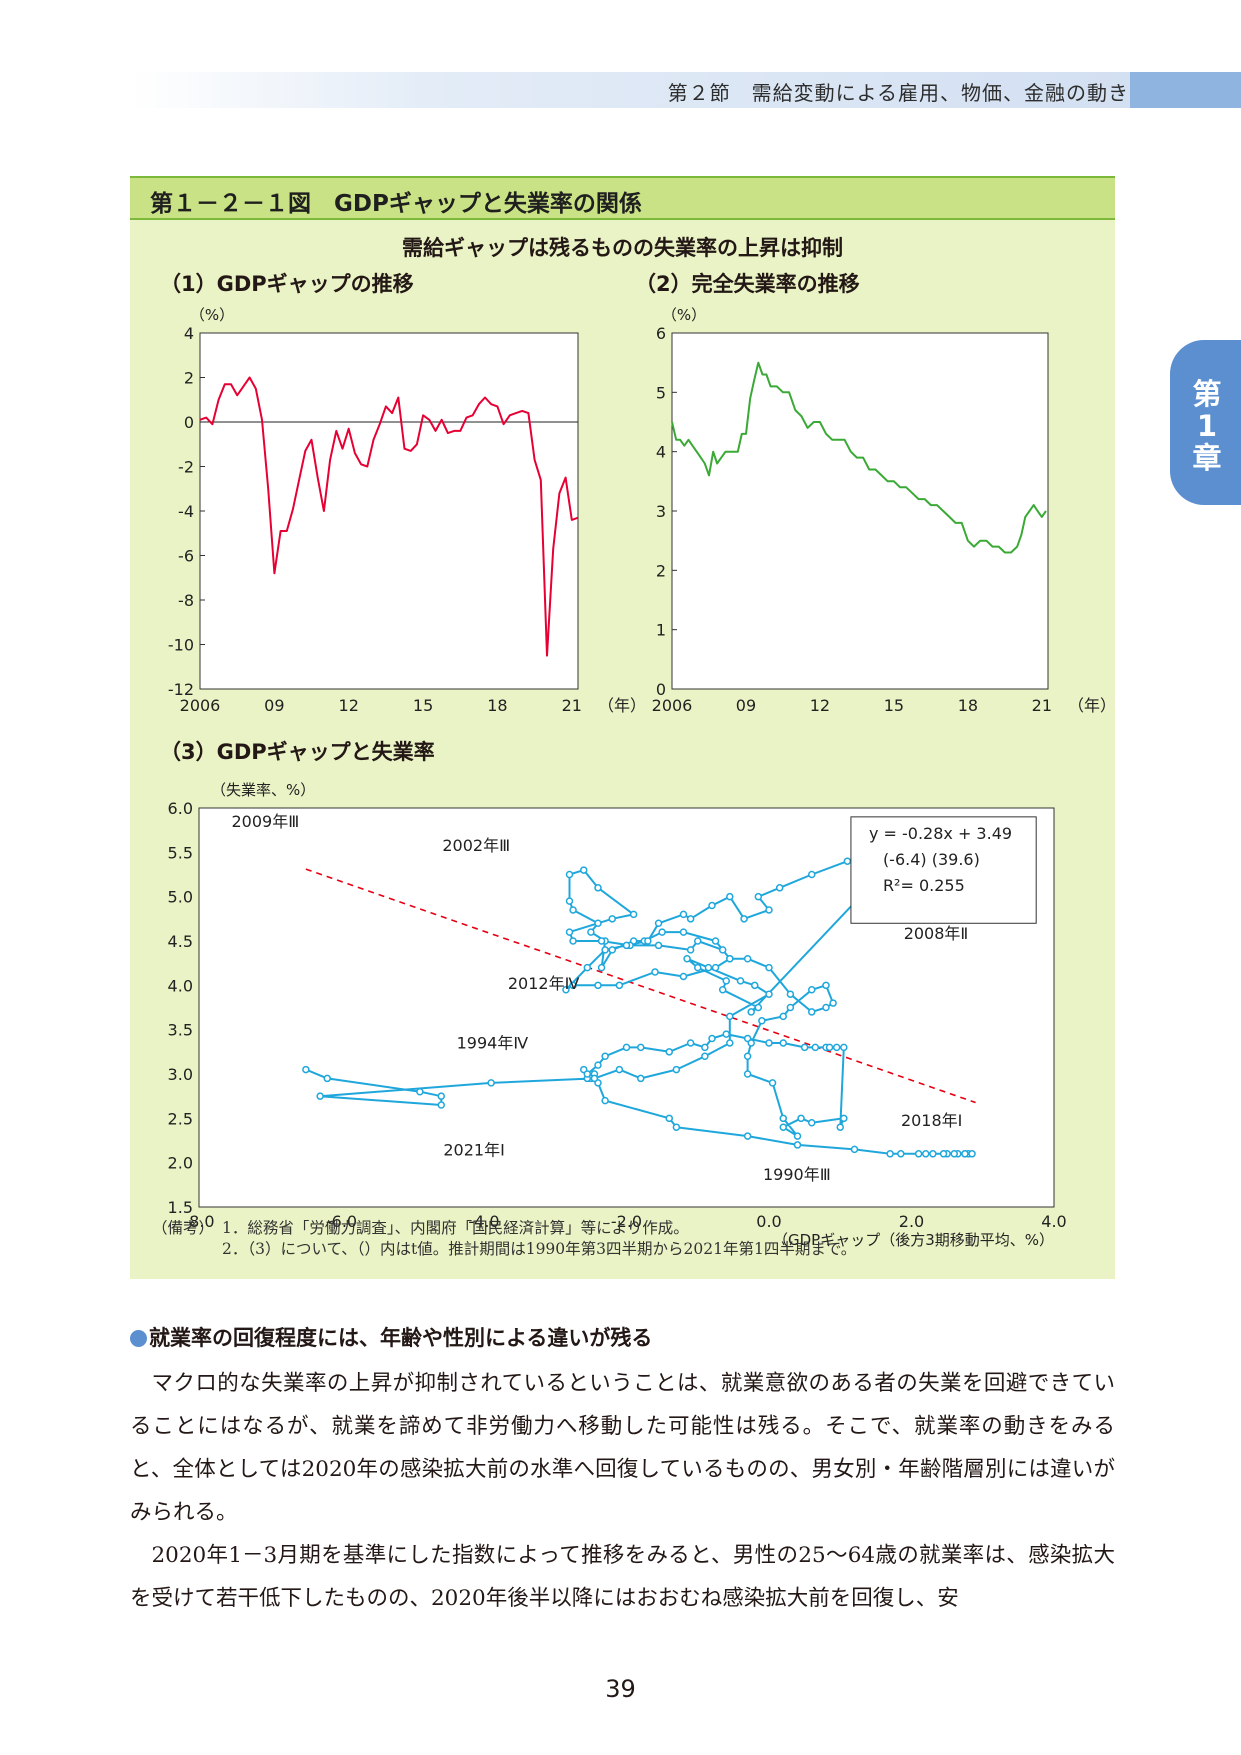 This screenshot has width=1241, height=1755. Describe the element at coordinates (212, 315) in the screenshot. I see `gdp-gap-chart-unit-label: （%）` at that location.